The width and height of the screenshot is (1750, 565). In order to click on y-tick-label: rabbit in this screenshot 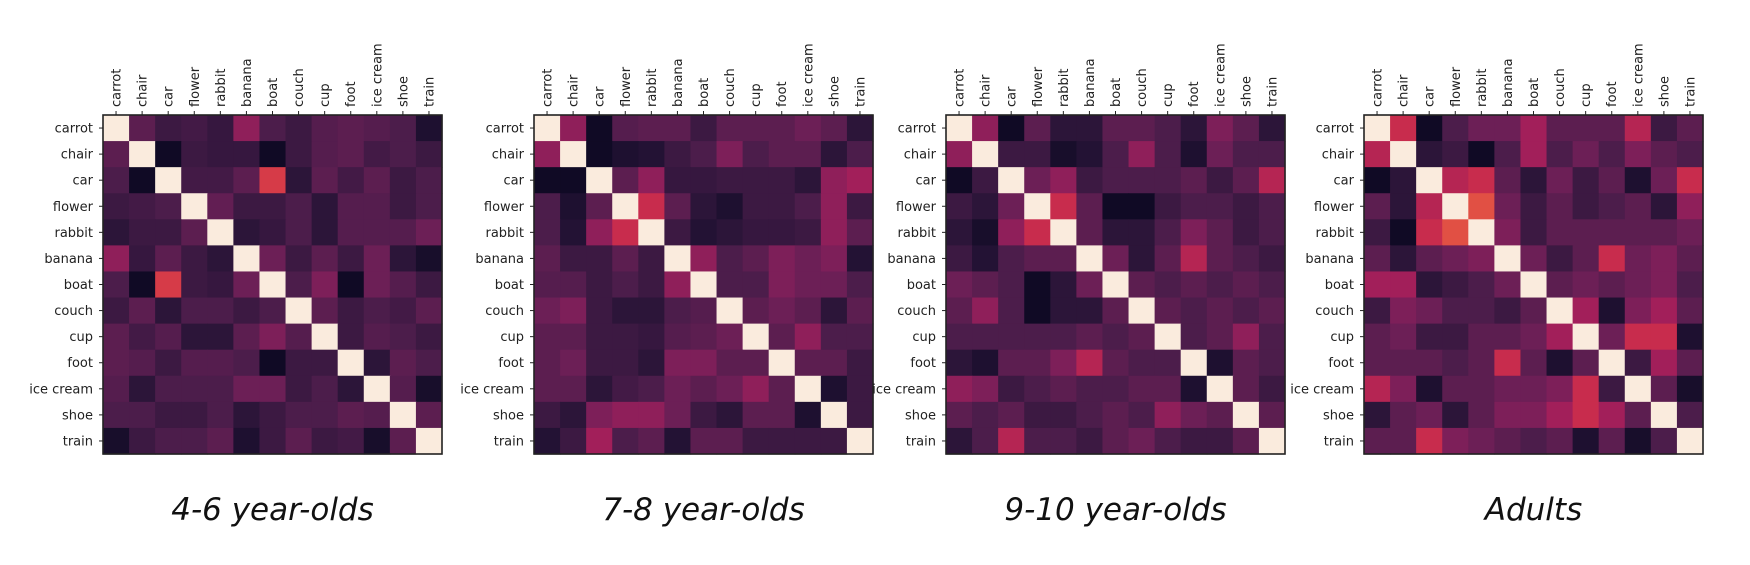, I will do `click(73, 233)`.